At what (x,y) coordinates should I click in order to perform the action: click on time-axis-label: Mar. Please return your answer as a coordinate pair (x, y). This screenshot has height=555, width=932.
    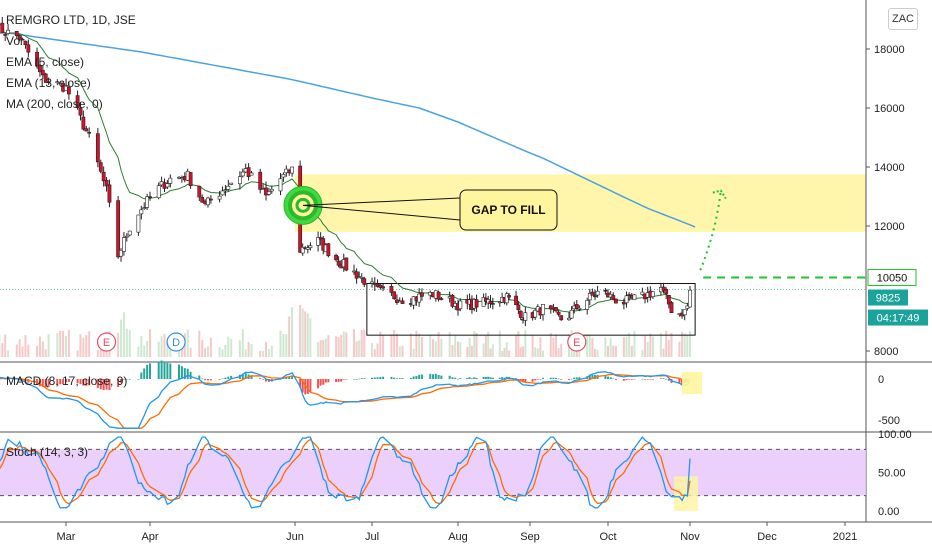
    Looking at the image, I should click on (66, 537).